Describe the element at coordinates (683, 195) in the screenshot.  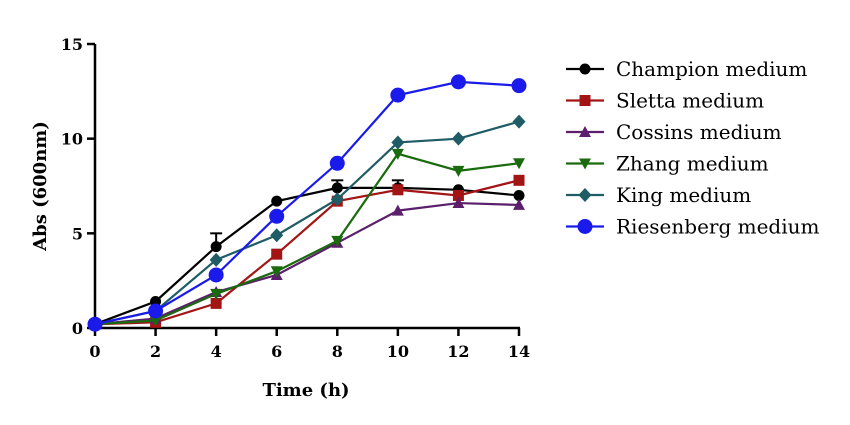
I see `legend-label: King medium` at that location.